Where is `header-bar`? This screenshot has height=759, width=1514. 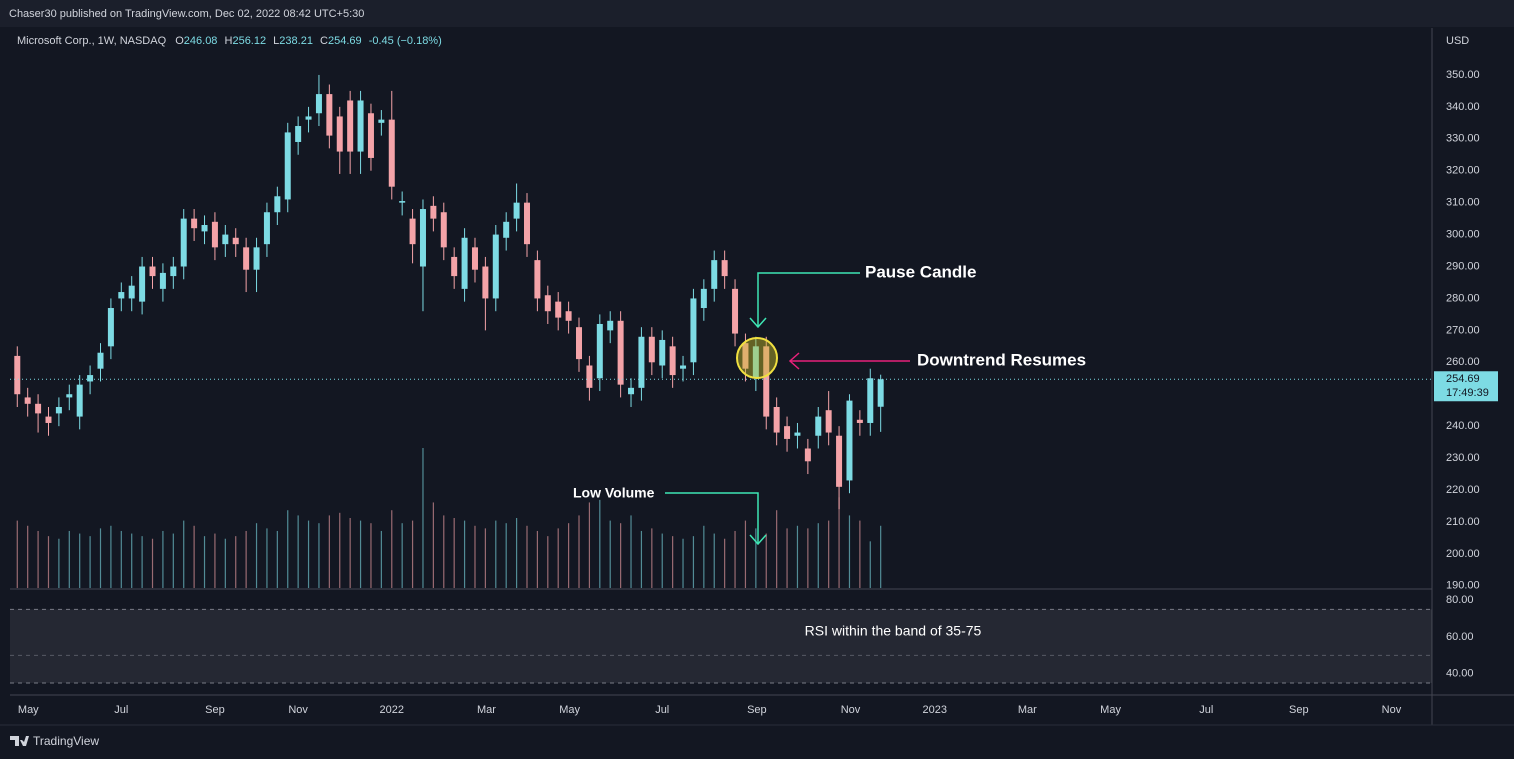 header-bar is located at coordinates (757, 13).